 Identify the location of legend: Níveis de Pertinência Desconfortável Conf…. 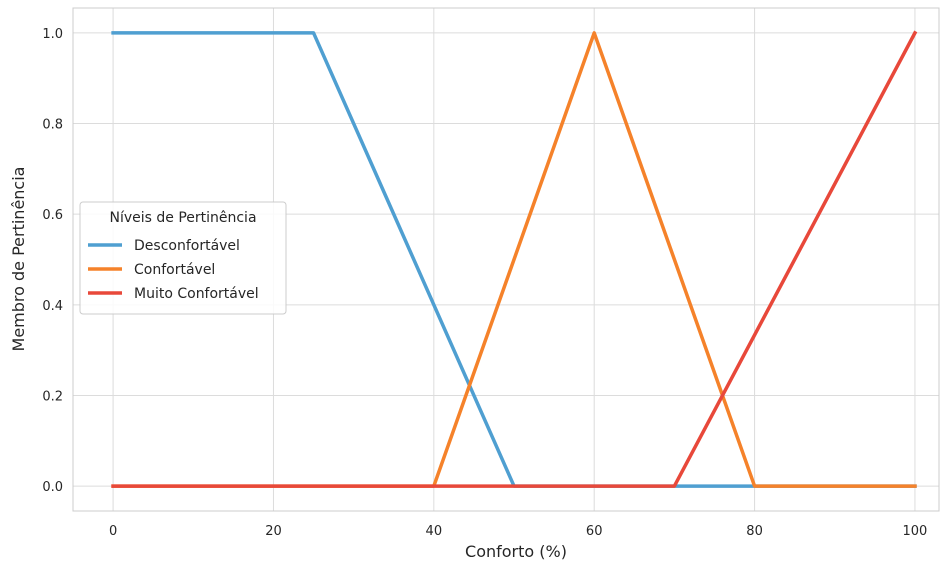
(183, 258).